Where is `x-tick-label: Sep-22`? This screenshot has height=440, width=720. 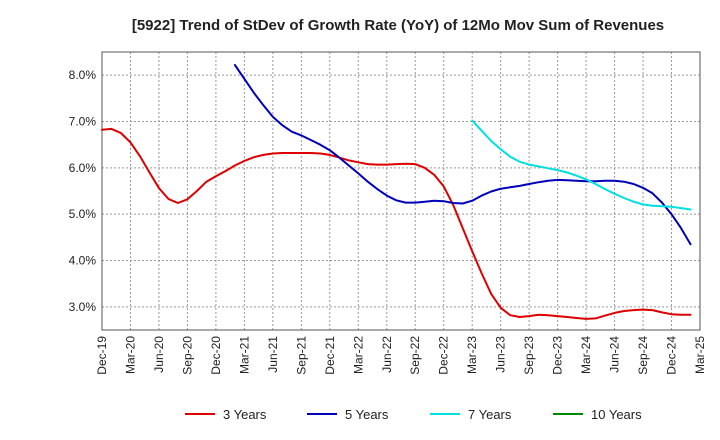 x-tick-label: Sep-22 is located at coordinates (415, 355).